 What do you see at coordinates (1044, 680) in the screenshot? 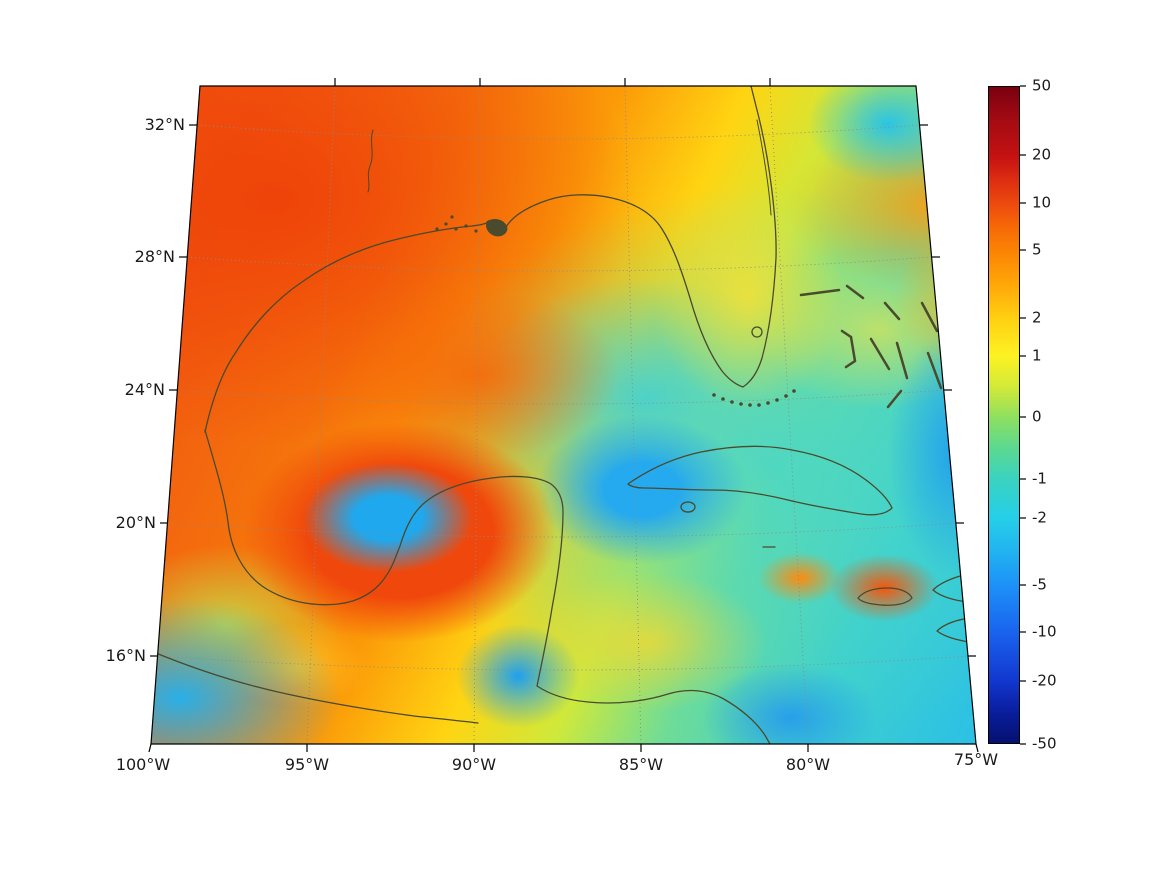
I see `colorbar-tick-label: -20` at bounding box center [1044, 680].